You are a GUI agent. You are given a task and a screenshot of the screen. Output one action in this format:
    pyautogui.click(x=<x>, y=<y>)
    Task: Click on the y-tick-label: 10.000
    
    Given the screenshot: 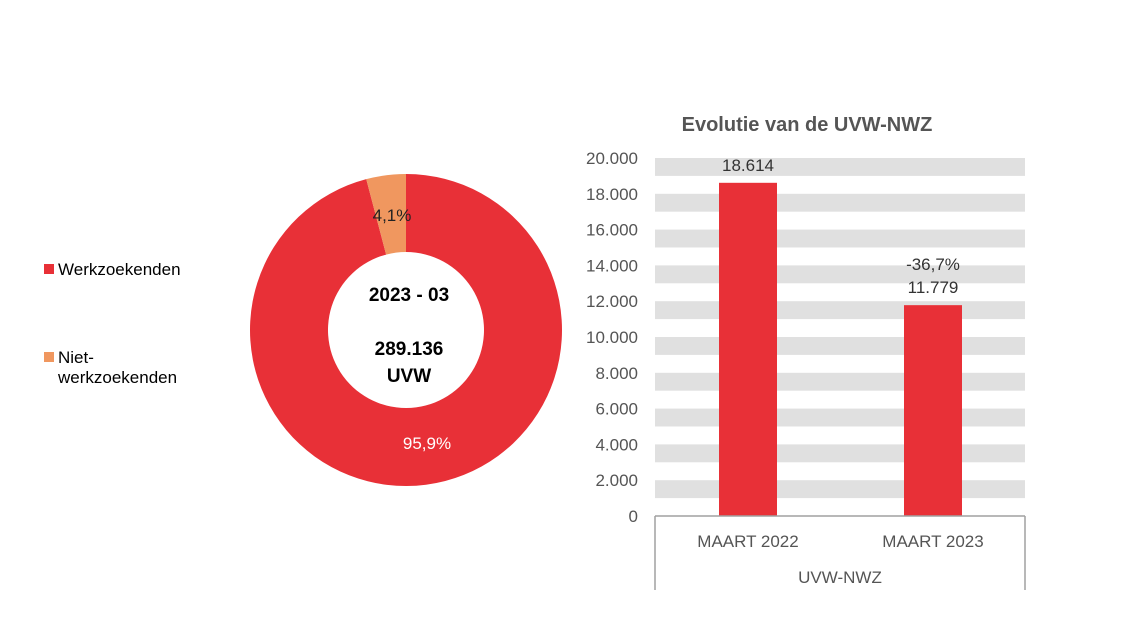 What is the action you would take?
    pyautogui.click(x=612, y=337)
    